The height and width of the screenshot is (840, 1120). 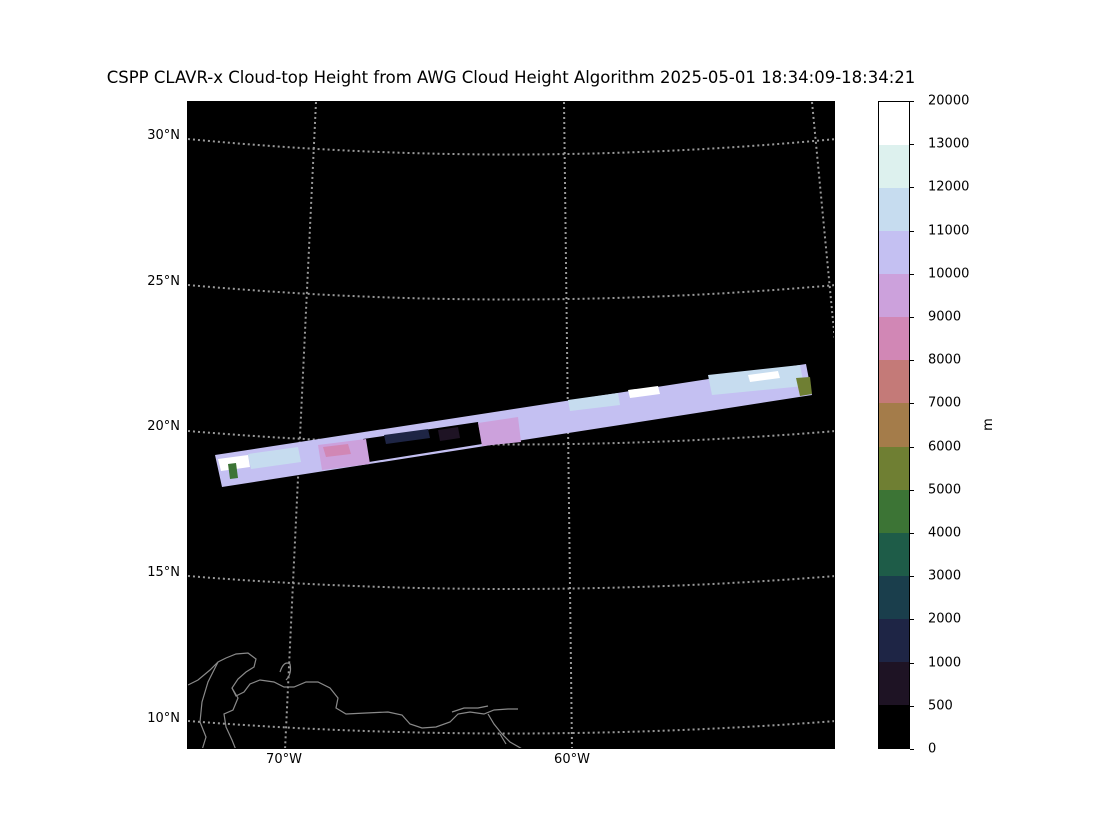 What do you see at coordinates (945, 490) in the screenshot?
I see `colorbar-tick-label: 5000` at bounding box center [945, 490].